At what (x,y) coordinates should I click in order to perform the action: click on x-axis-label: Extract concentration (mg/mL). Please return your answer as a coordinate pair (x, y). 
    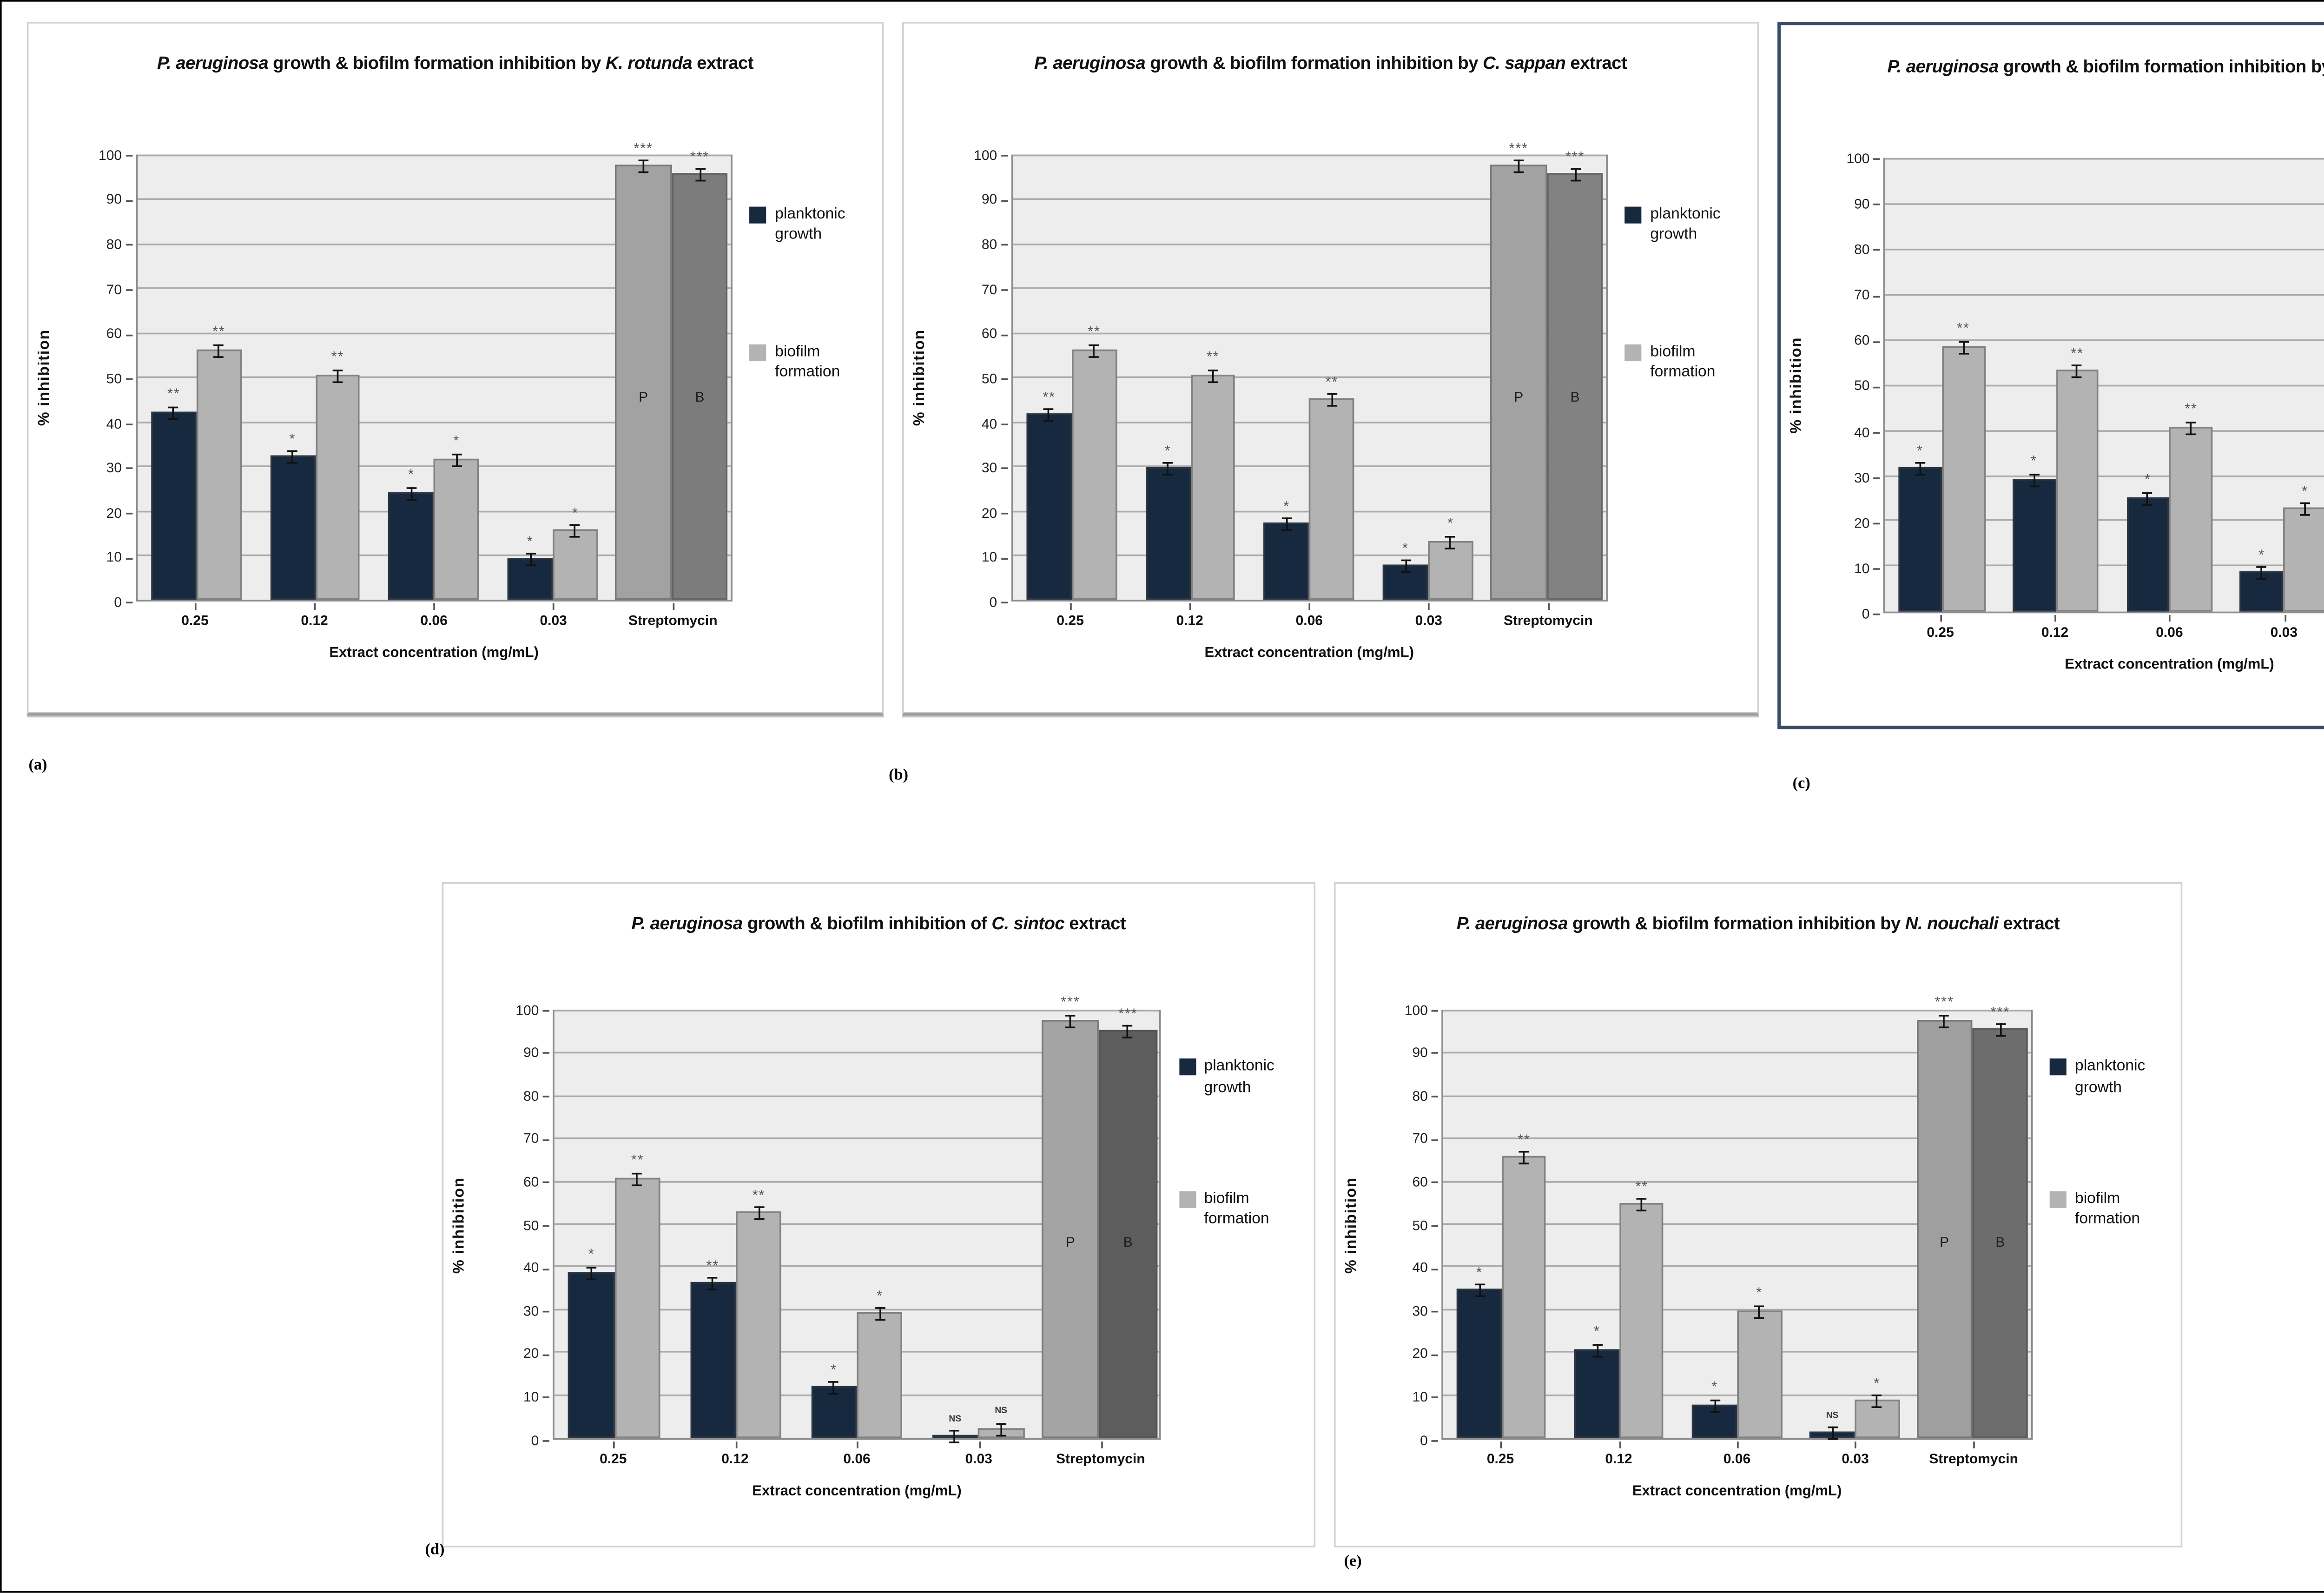
    Looking at the image, I should click on (1737, 1490).